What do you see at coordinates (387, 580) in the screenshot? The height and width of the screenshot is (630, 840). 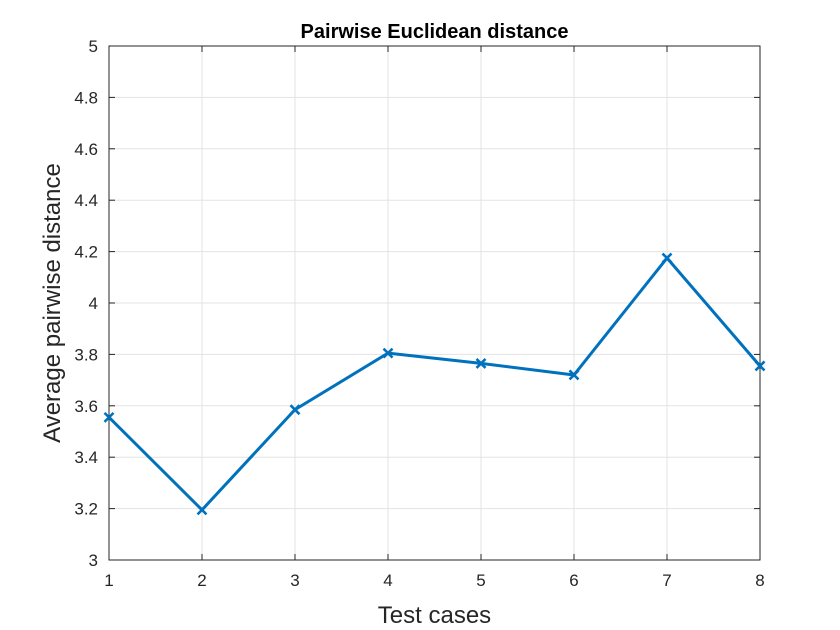 I see `x-tick-label: 4` at bounding box center [387, 580].